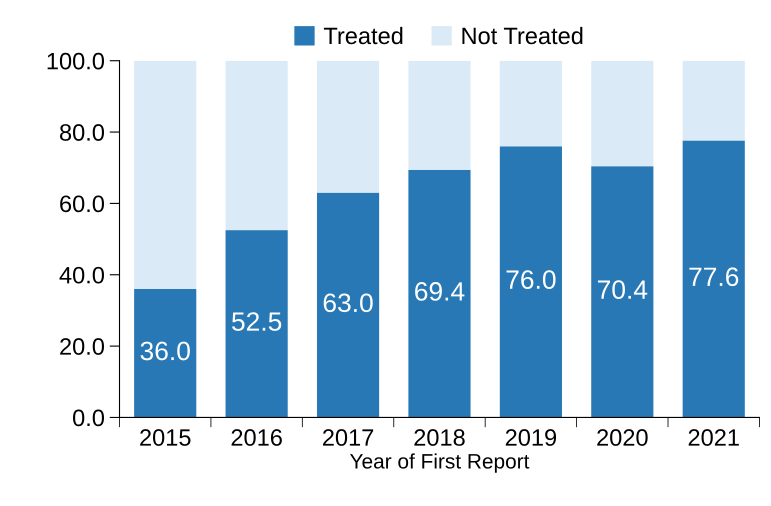  I want to click on y-tick-label: 0.0, so click(88, 418).